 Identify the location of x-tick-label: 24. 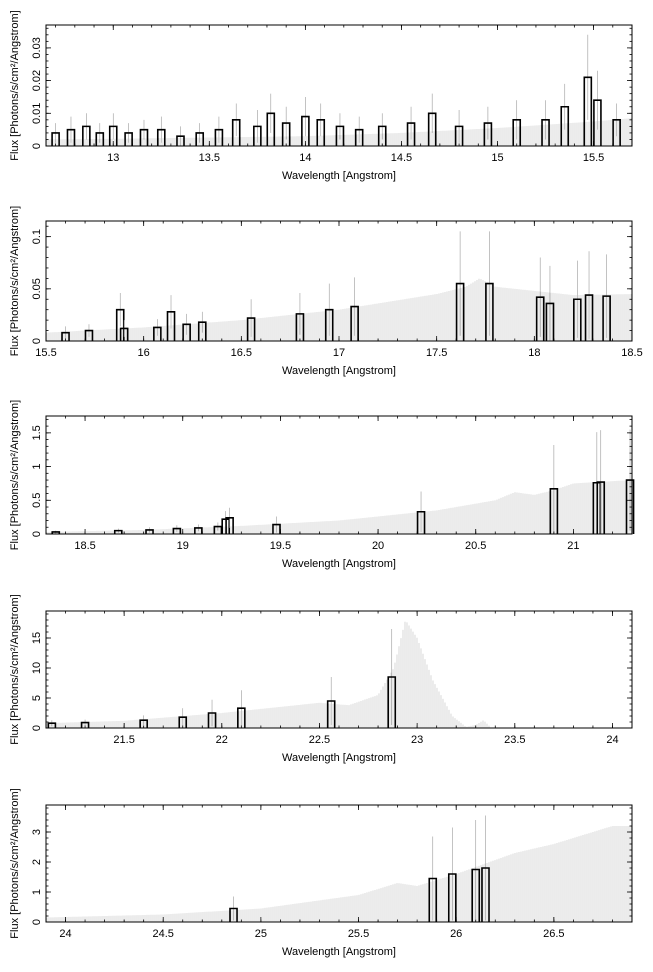
(65, 934).